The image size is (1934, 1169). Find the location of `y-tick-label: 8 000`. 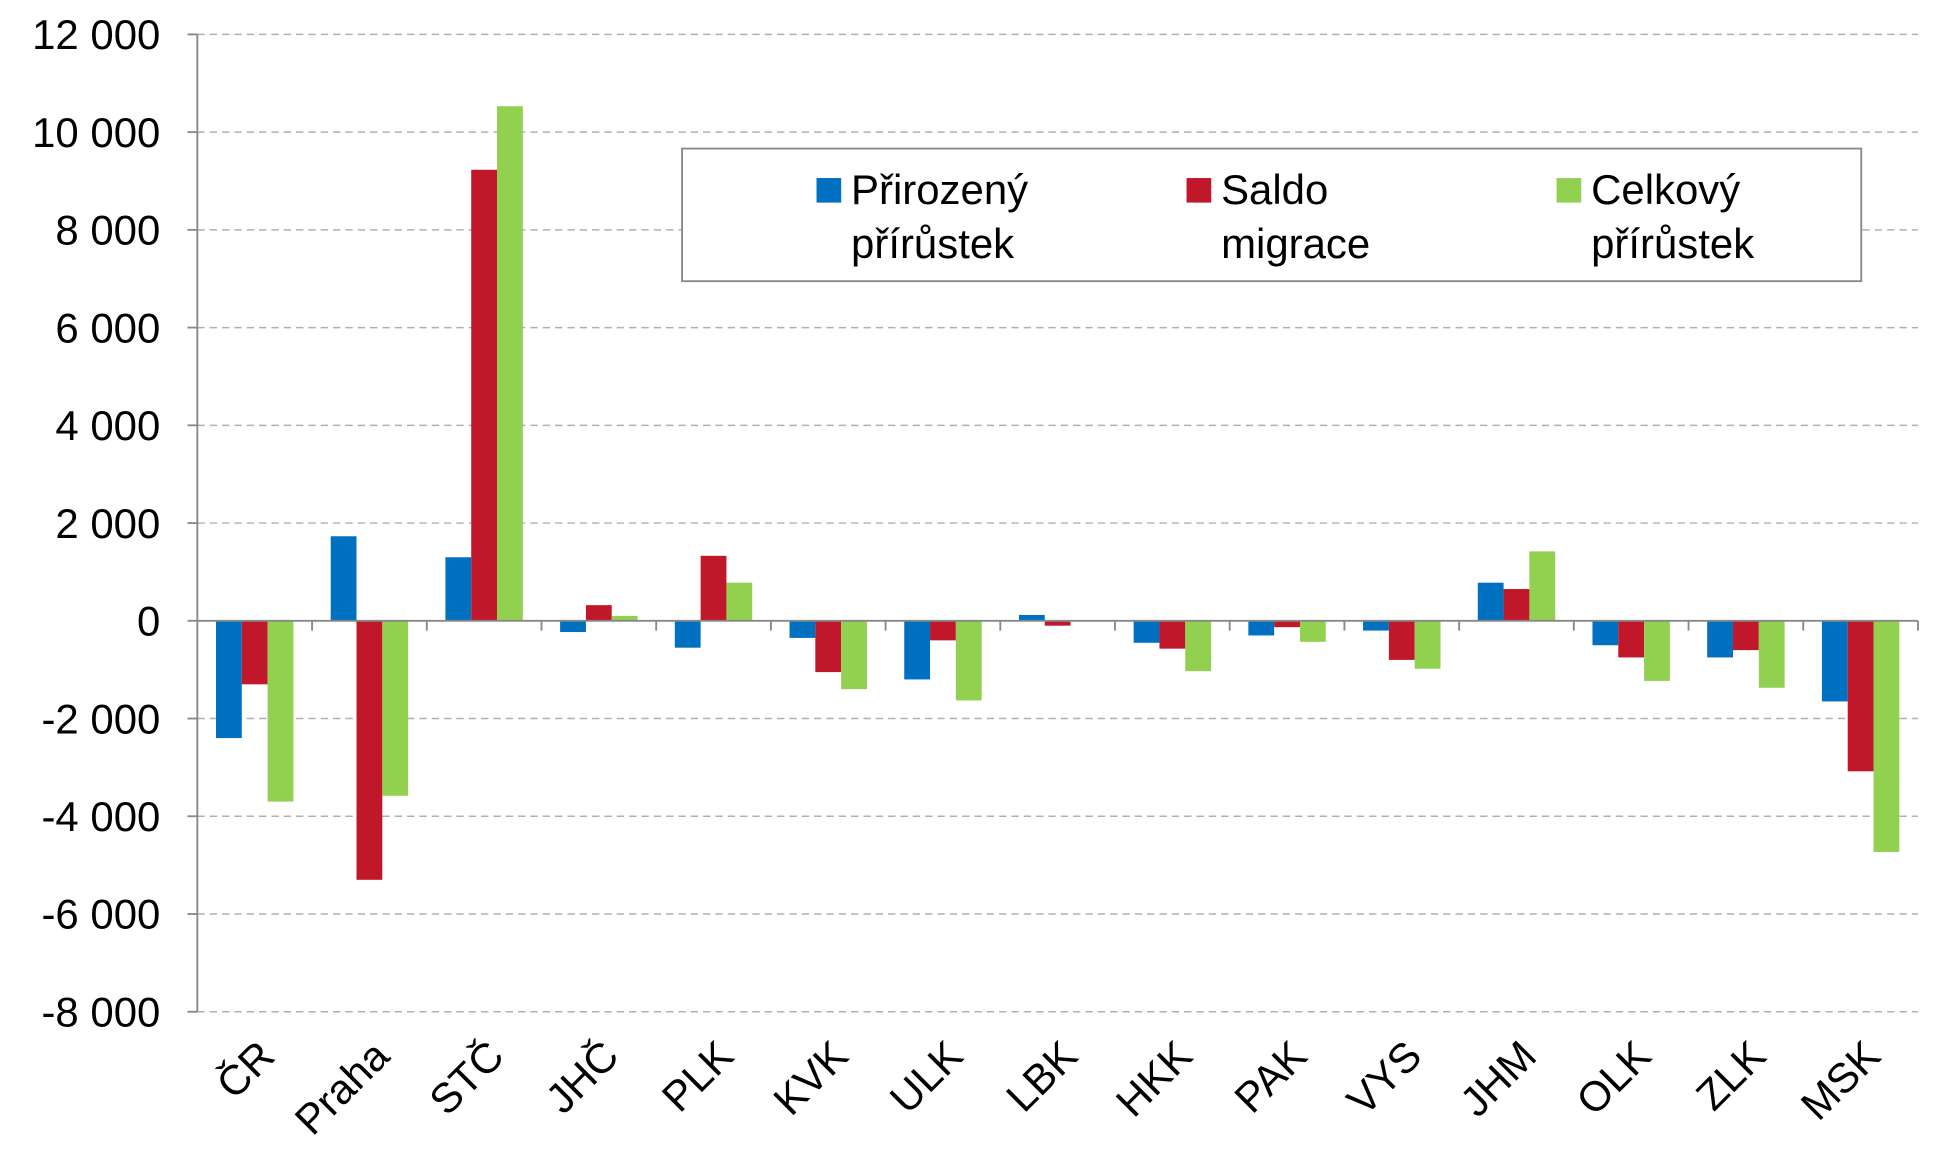

y-tick-label: 8 000 is located at coordinates (107, 230).